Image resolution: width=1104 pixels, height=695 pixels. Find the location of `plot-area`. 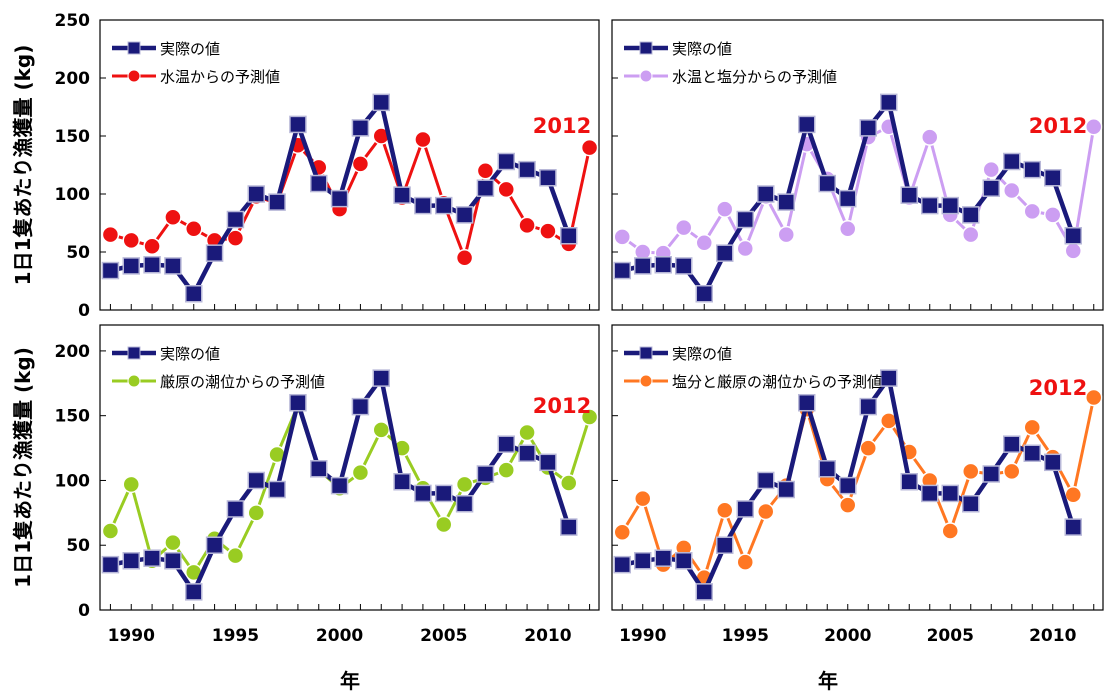

plot-area is located at coordinates (858, 485).